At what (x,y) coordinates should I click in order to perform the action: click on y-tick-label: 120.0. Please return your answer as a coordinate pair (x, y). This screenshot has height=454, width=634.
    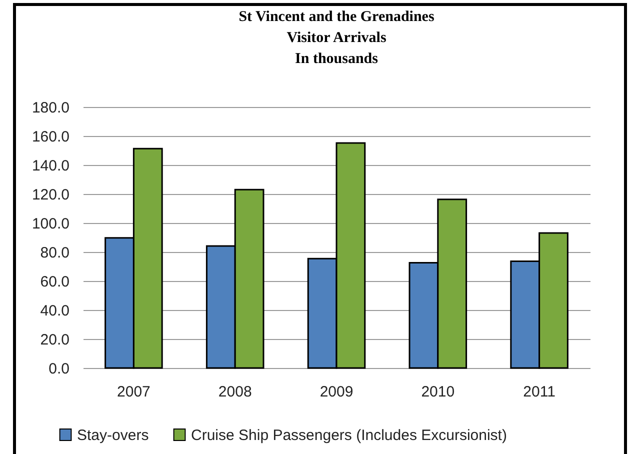
    Looking at the image, I should click on (51, 195).